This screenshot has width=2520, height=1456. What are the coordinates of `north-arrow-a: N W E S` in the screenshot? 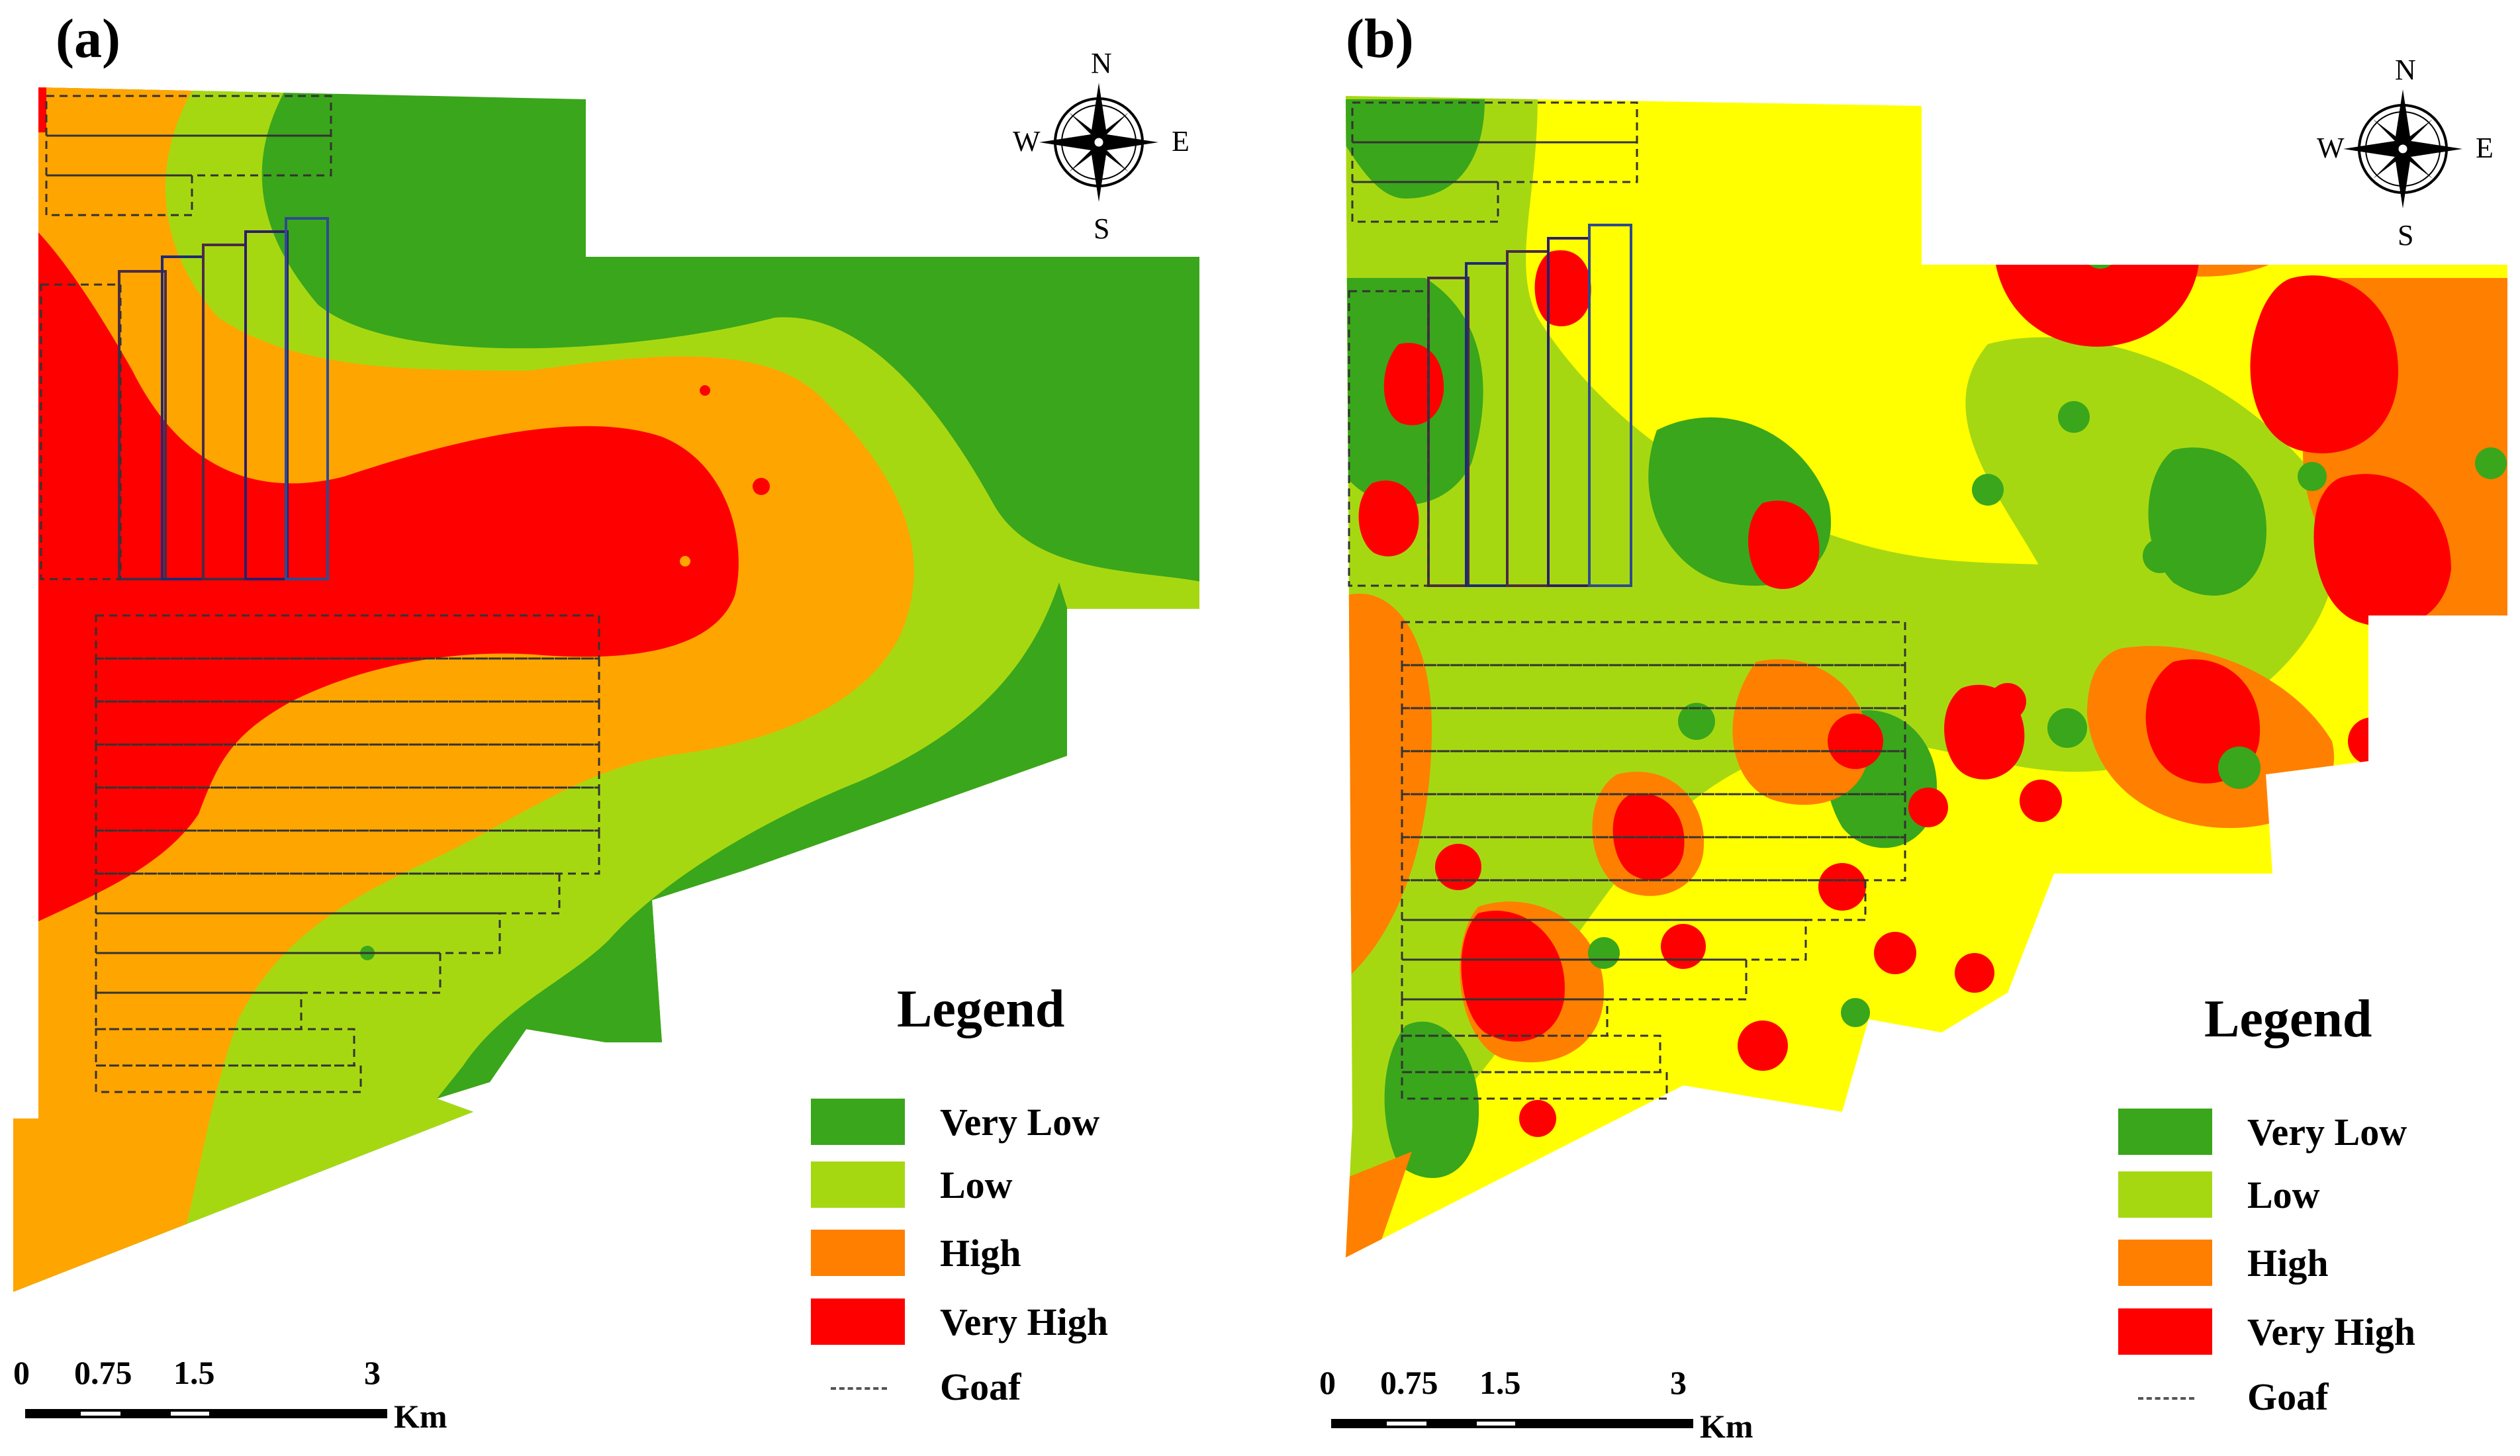 It's located at (1101, 145).